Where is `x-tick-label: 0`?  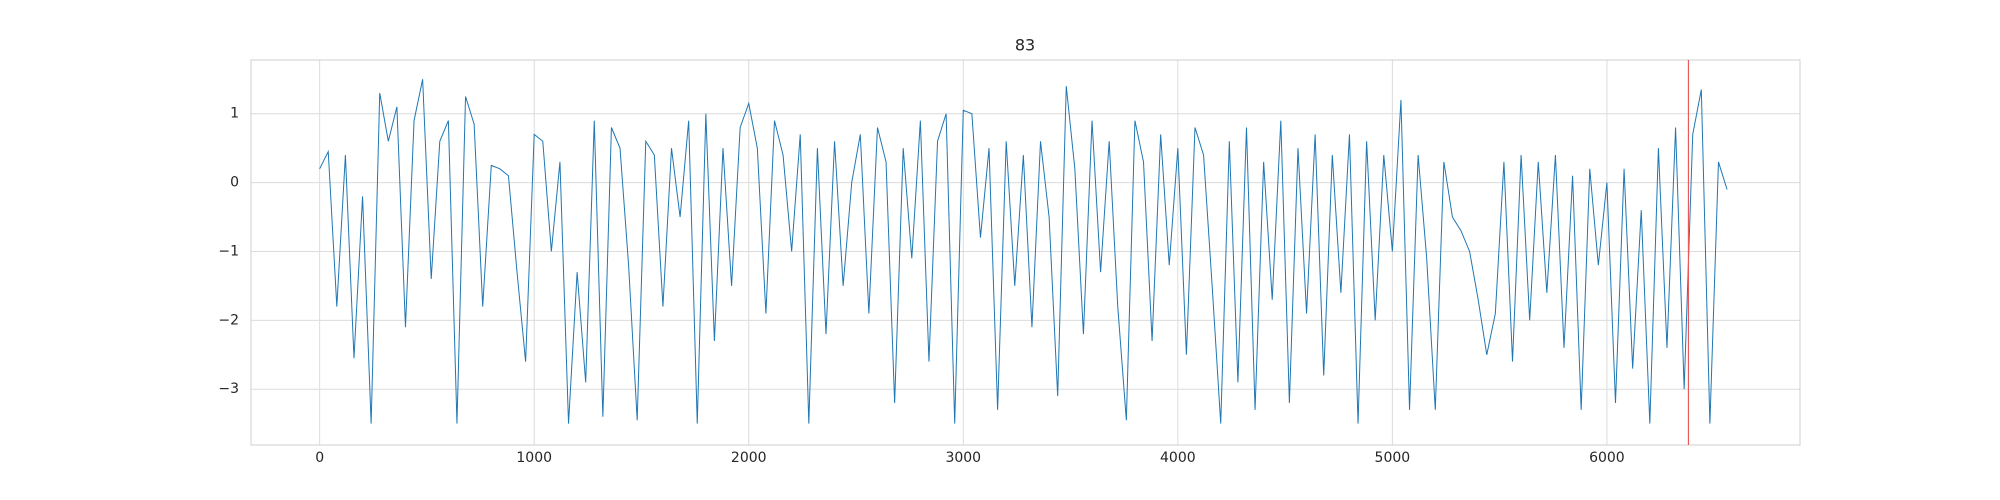
x-tick-label: 0 is located at coordinates (319, 458).